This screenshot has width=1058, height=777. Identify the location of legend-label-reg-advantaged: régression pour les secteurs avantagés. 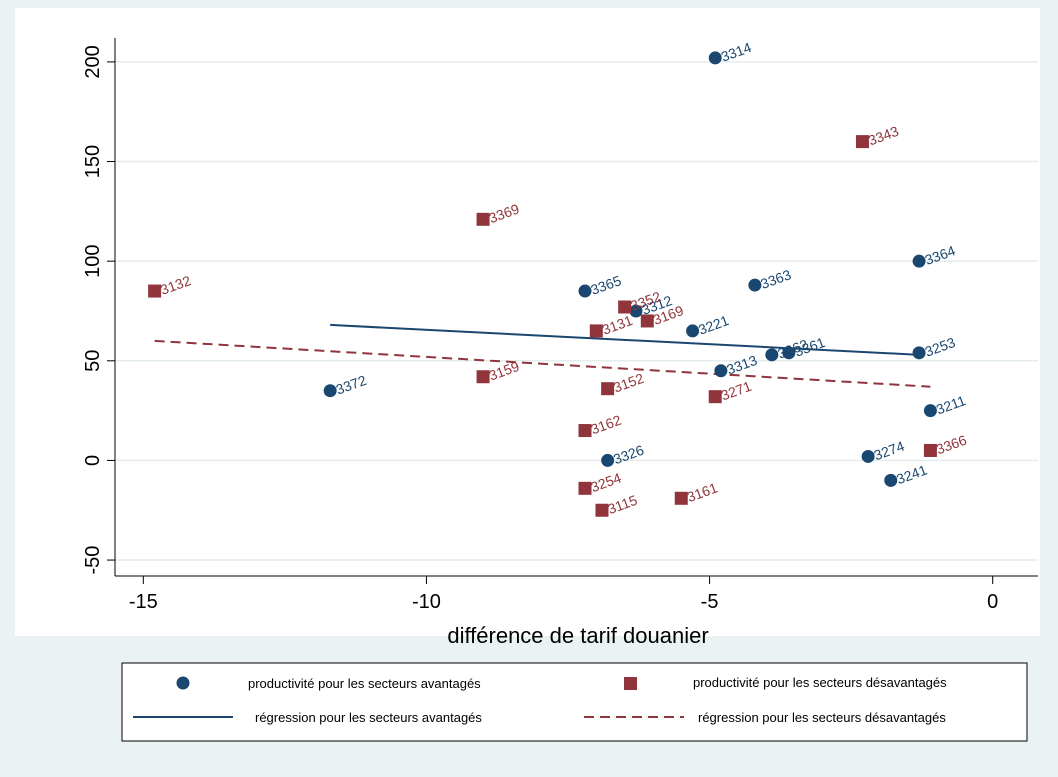
(368, 717).